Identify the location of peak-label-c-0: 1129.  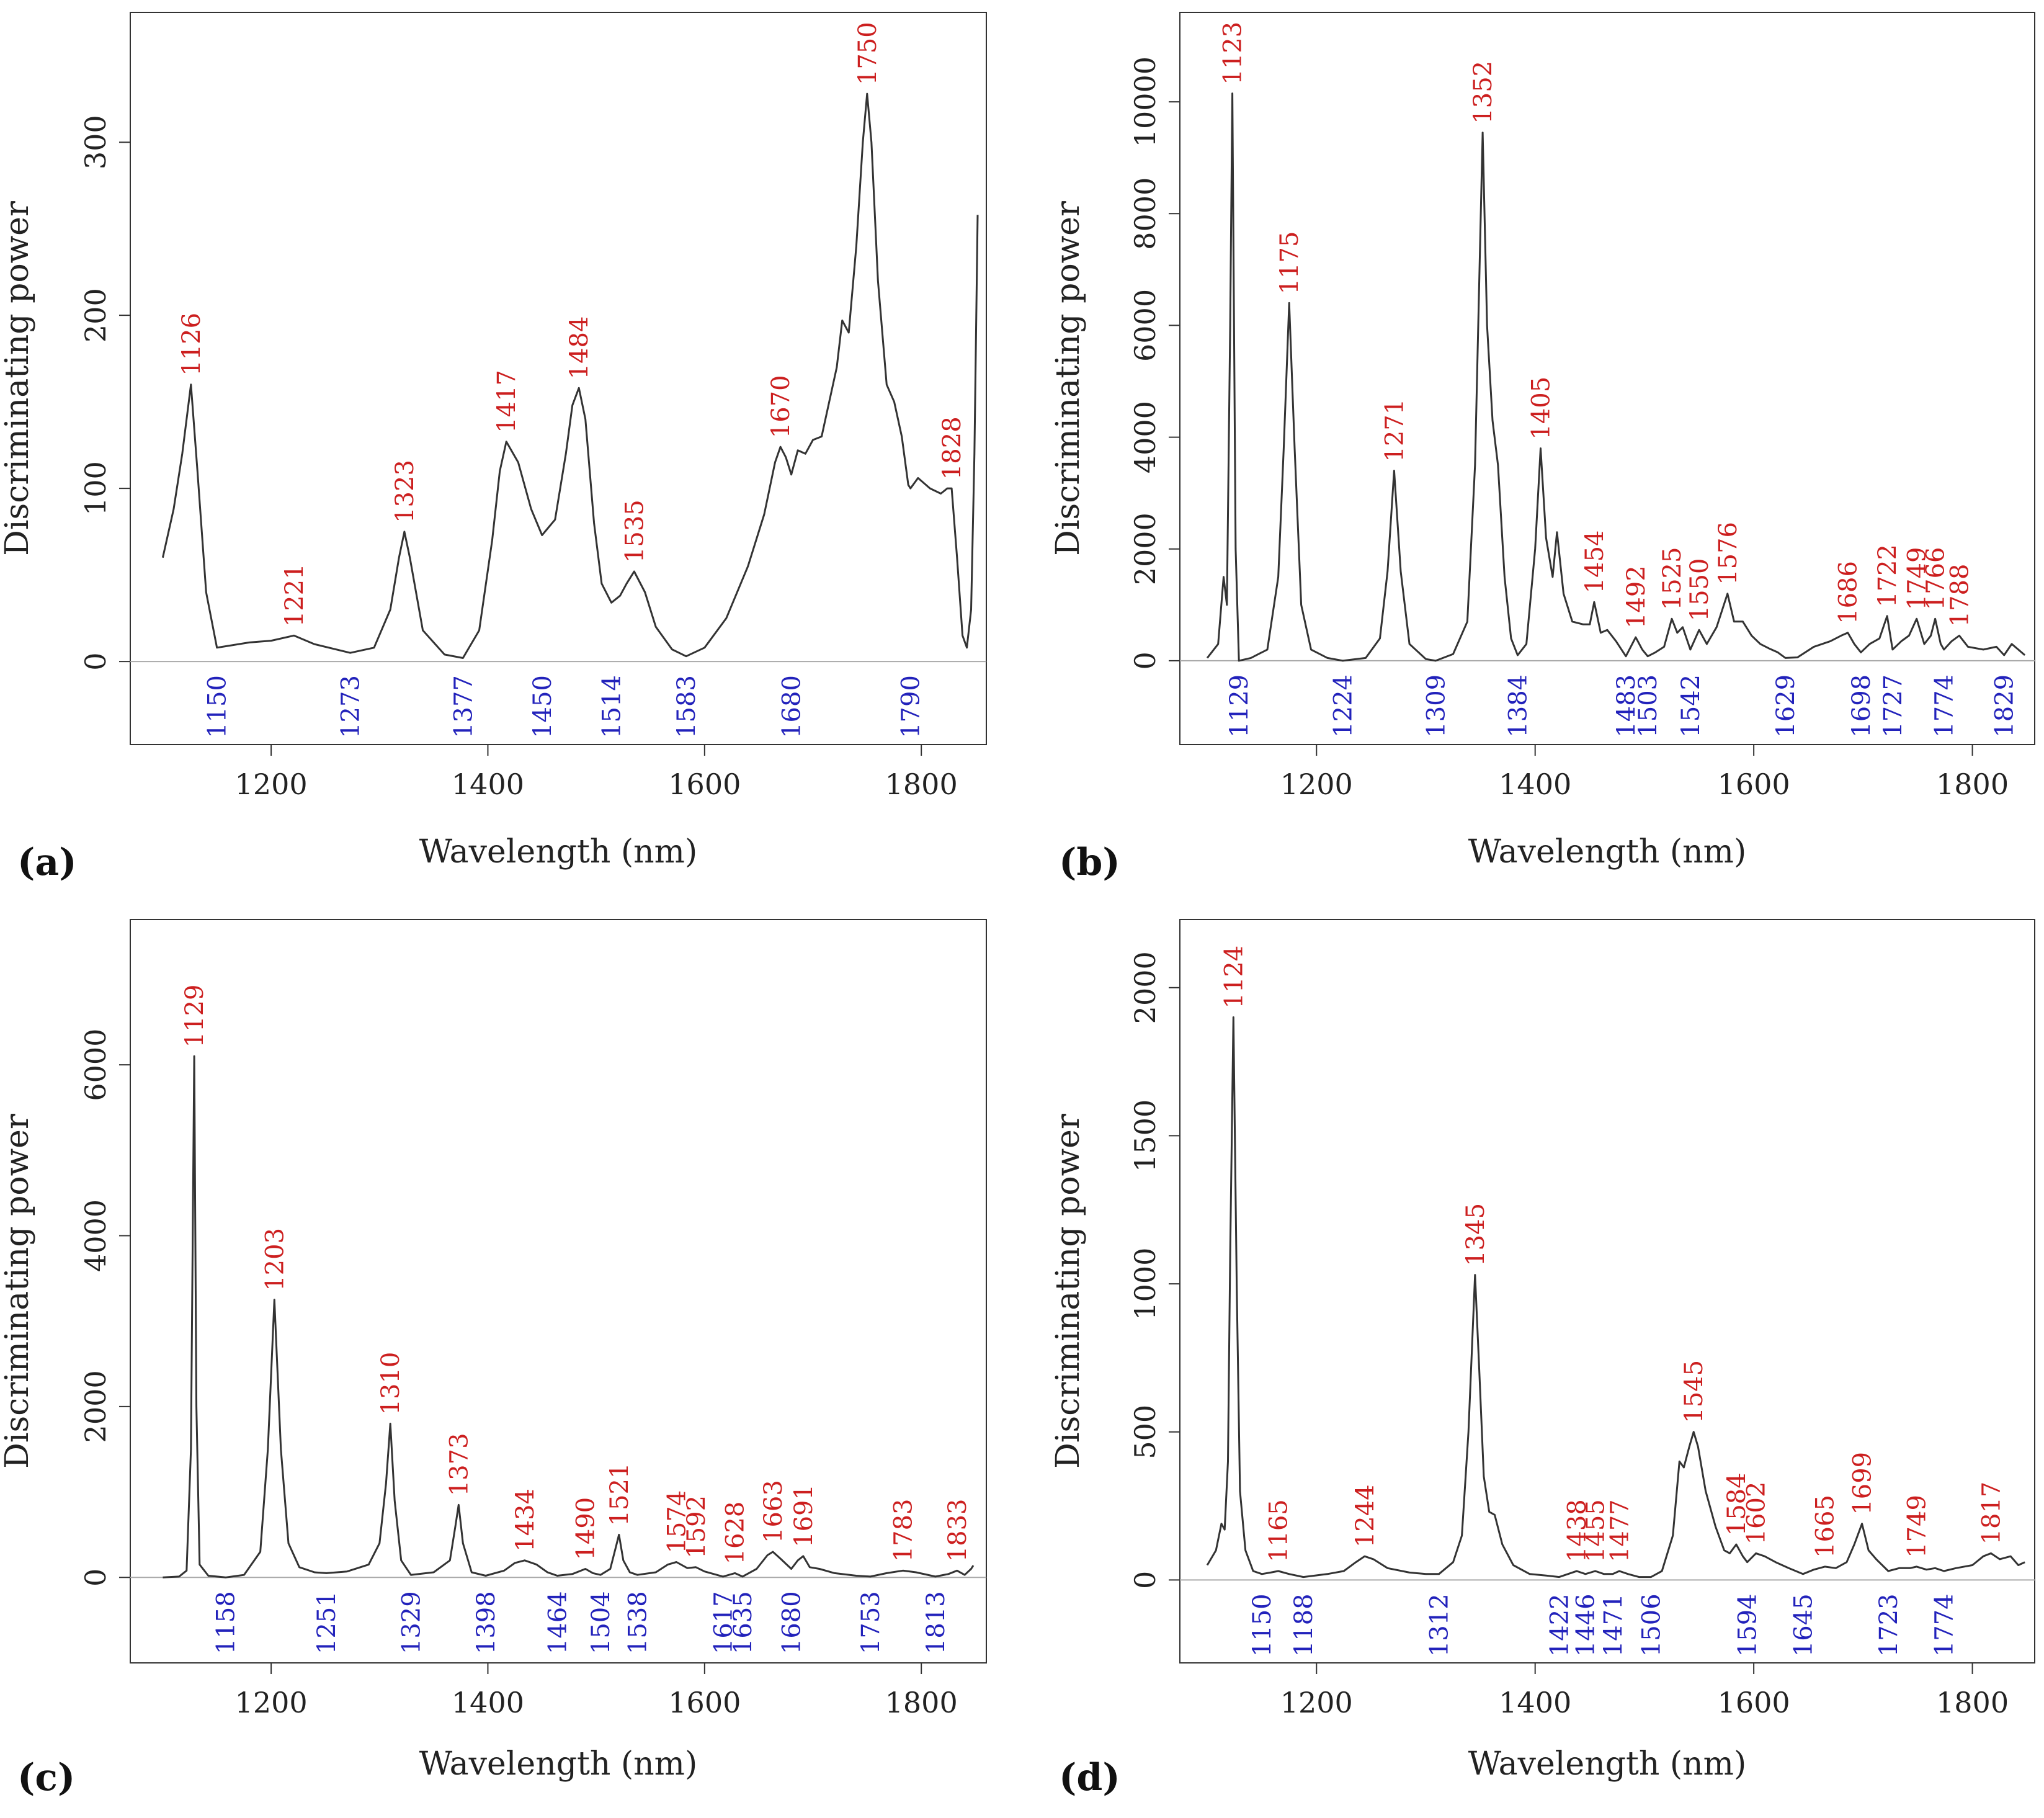
(195, 1016).